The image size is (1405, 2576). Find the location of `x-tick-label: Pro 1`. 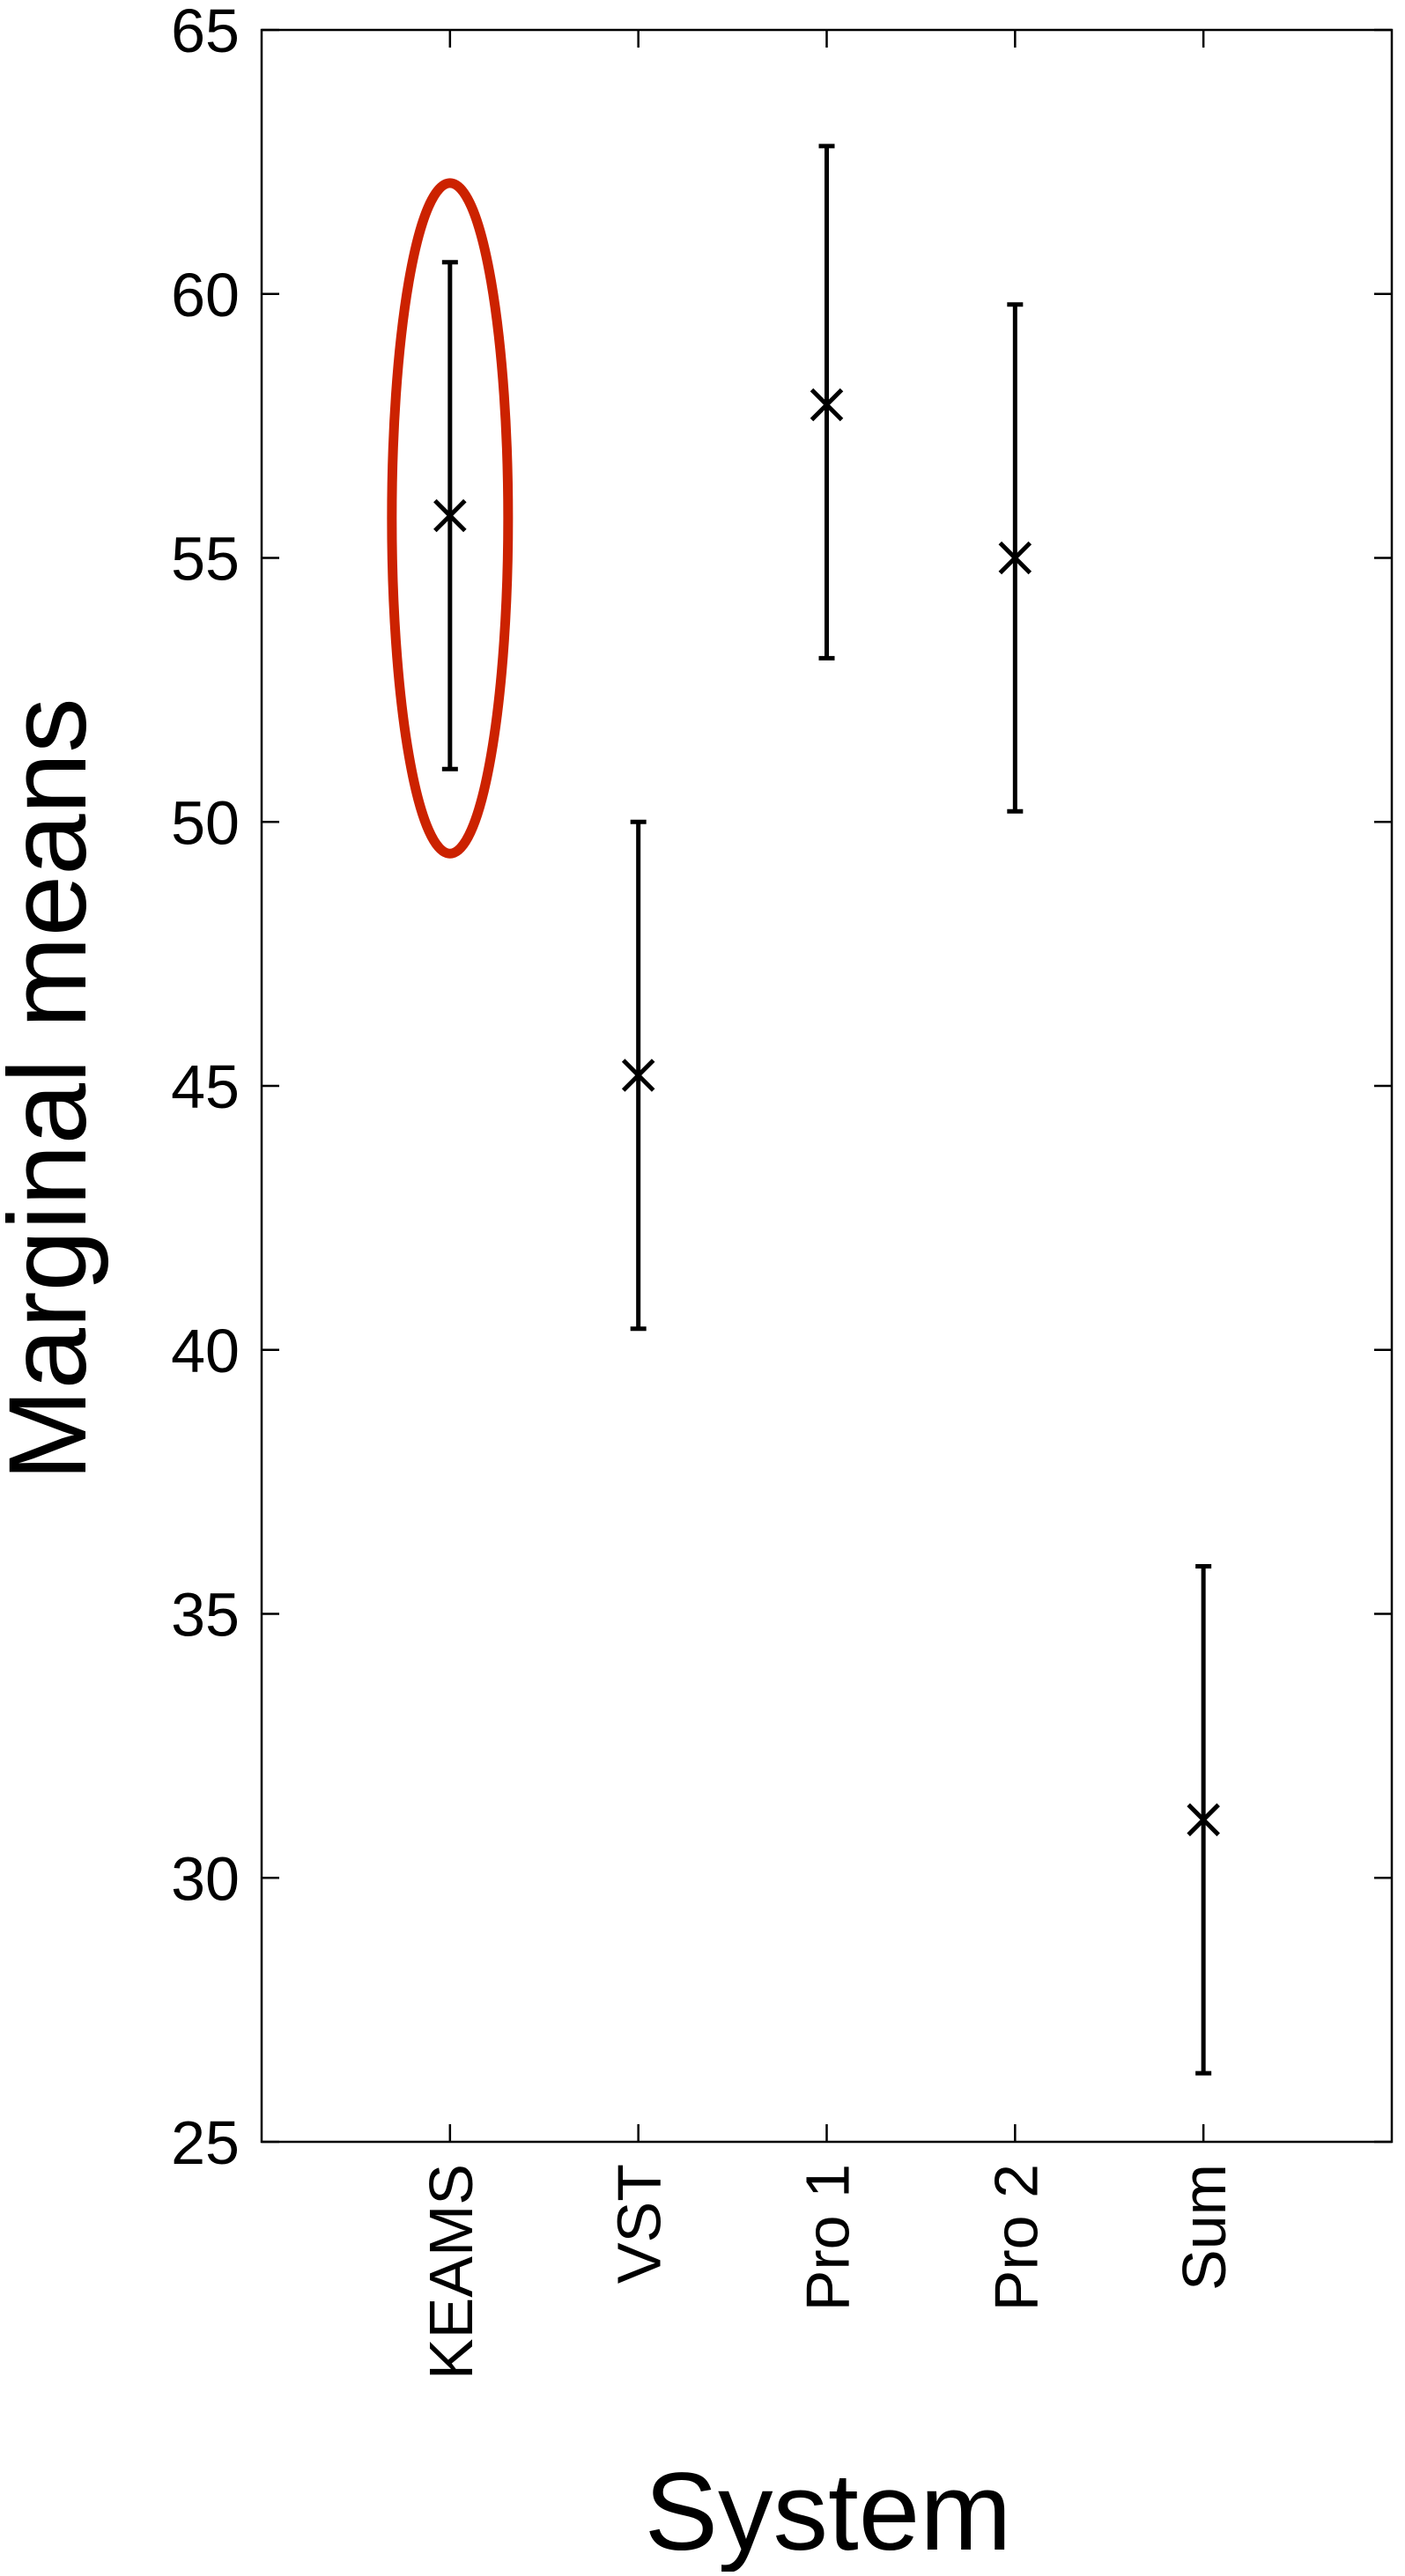

x-tick-label: Pro 1 is located at coordinates (828, 2237).